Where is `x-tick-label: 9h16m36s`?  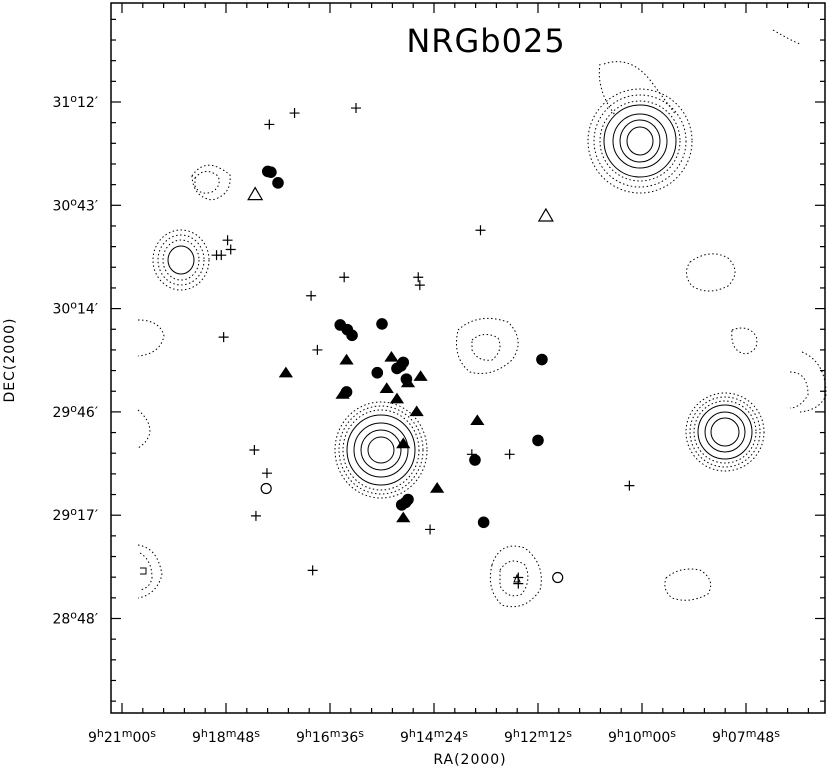 x-tick-label: 9h16m36s is located at coordinates (330, 736).